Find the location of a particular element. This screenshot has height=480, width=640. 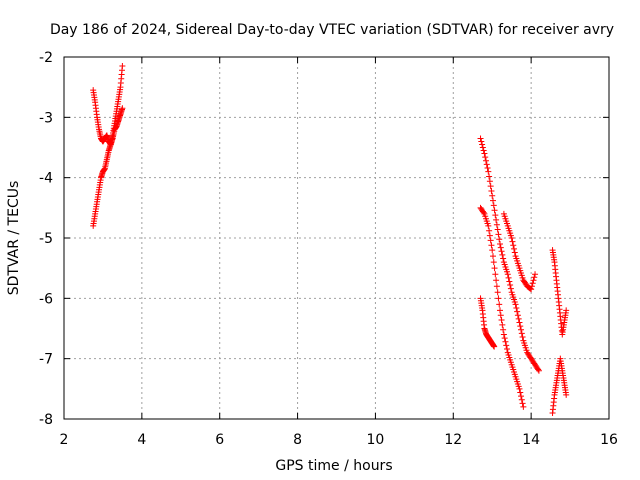

series-late-track-d is located at coordinates (519, 251).